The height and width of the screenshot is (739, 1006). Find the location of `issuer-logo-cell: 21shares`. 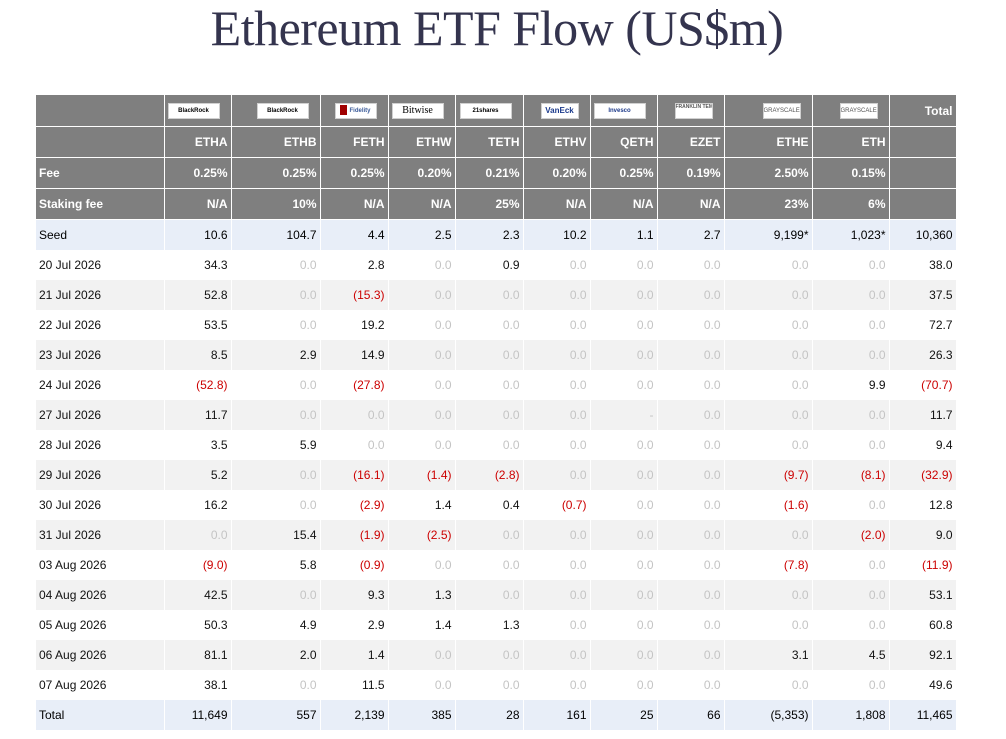

issuer-logo-cell: 21shares is located at coordinates (489, 111).